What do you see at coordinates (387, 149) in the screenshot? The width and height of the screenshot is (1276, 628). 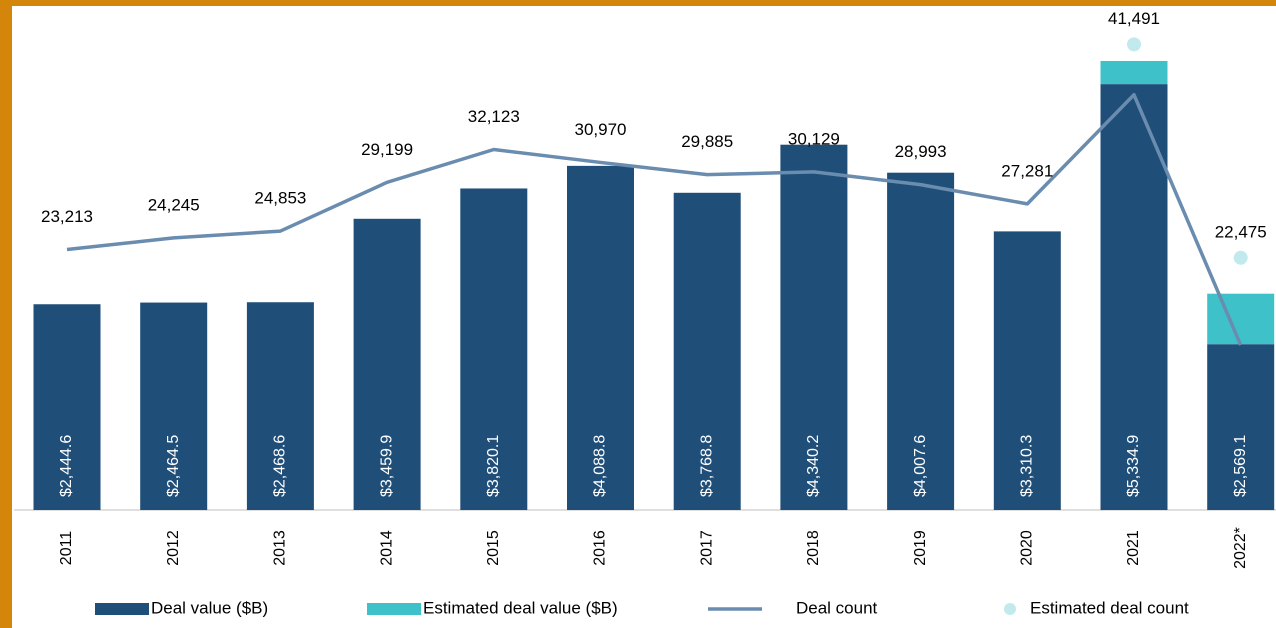 I see `data-label: 29,199` at bounding box center [387, 149].